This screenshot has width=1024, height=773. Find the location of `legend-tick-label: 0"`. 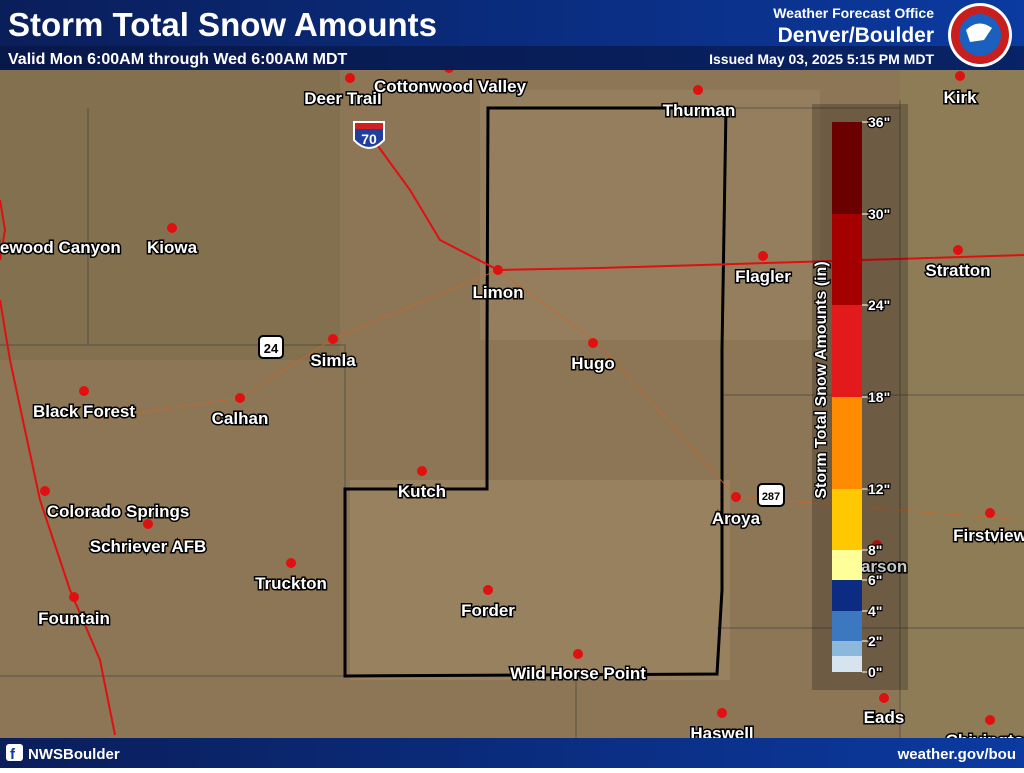

legend-tick-label: 0" is located at coordinates (875, 672).